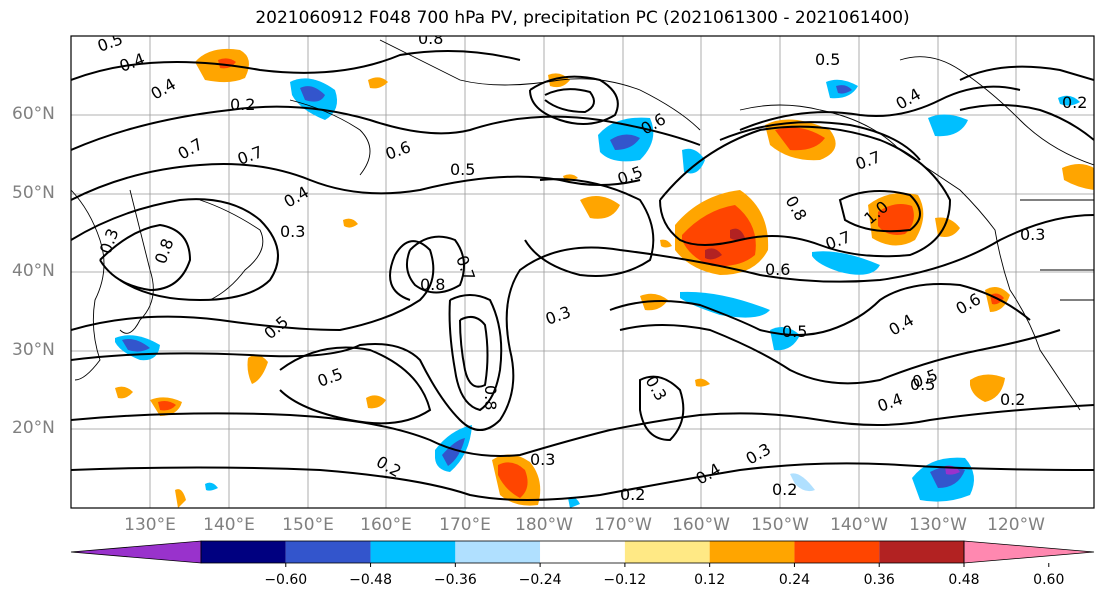 The height and width of the screenshot is (601, 1105). I want to click on colorbar-tick-label: 0.48, so click(964, 580).